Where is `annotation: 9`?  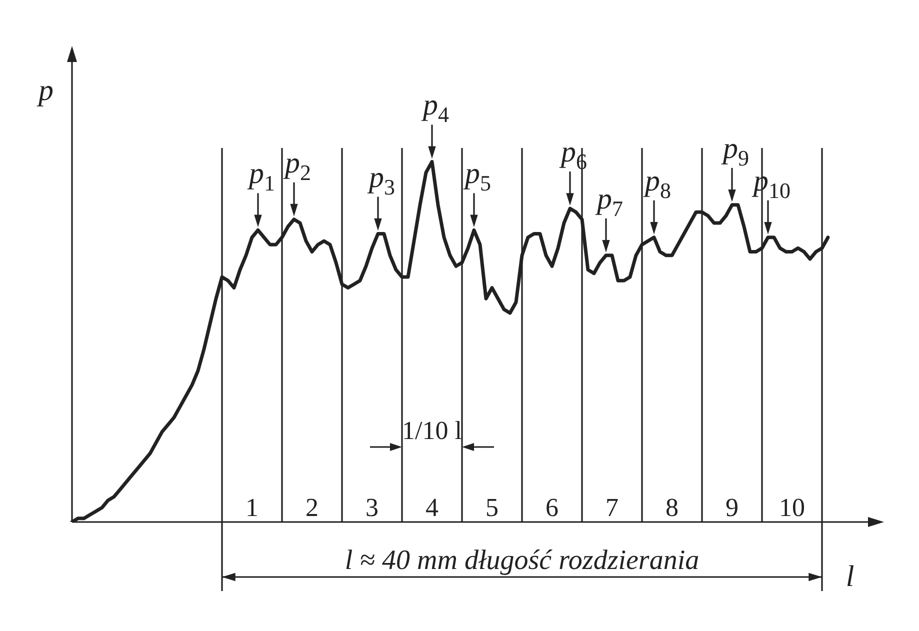 annotation: 9 is located at coordinates (732, 507).